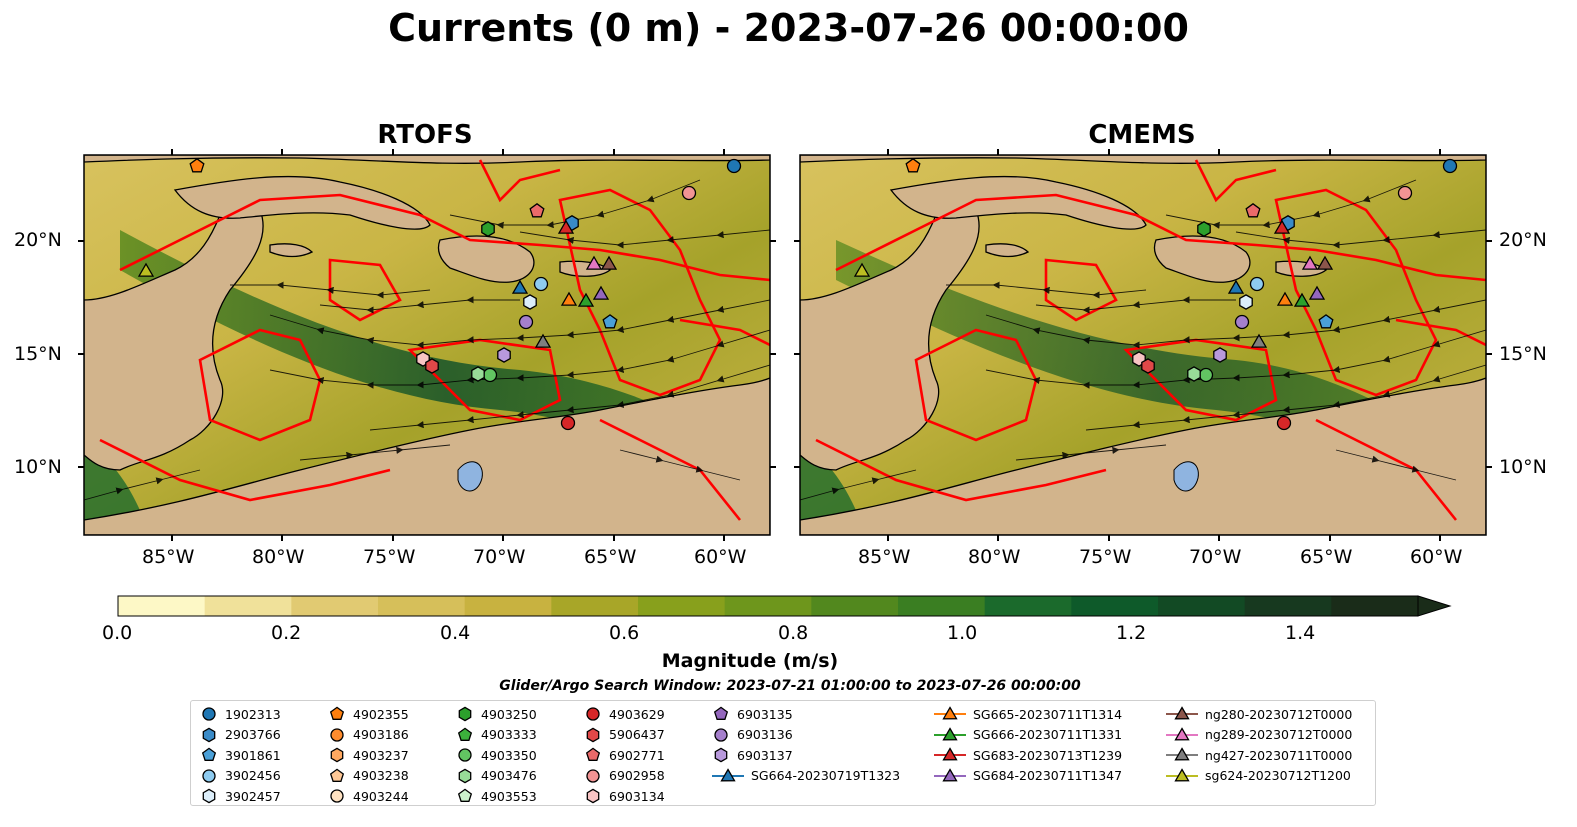 This screenshot has width=1577, height=827. Describe the element at coordinates (1048, 755) in the screenshot. I see `legend-label: SG683-20230713T1239` at that location.